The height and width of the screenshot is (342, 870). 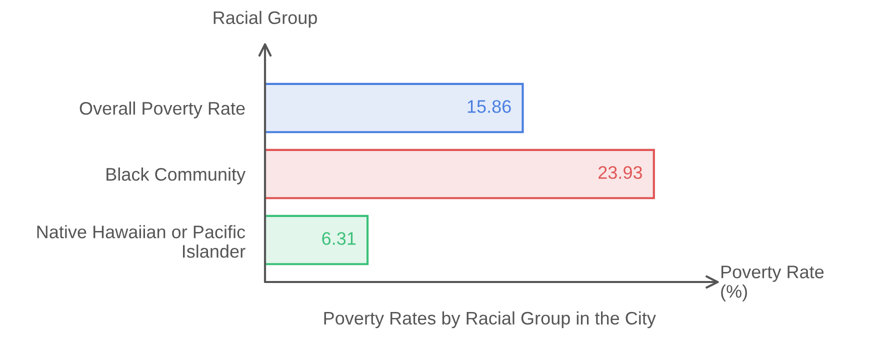 I want to click on data-label: 6.31, so click(x=339, y=238).